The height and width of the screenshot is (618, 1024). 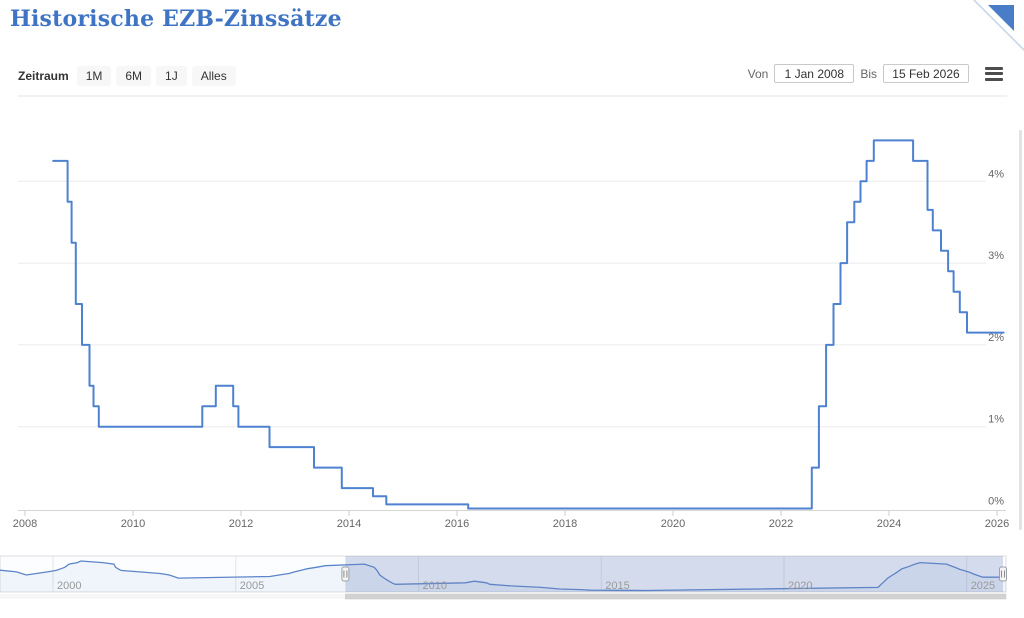 I want to click on range-selector-toolbar: Zeitraum 1M 6M 1J Alles, so click(x=127, y=75).